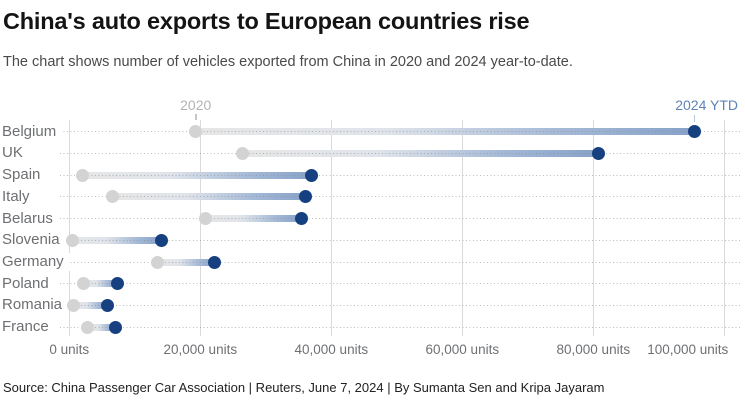 Image resolution: width=745 pixels, height=400 pixels. Describe the element at coordinates (24, 175) in the screenshot. I see `category-label: Spain` at that location.